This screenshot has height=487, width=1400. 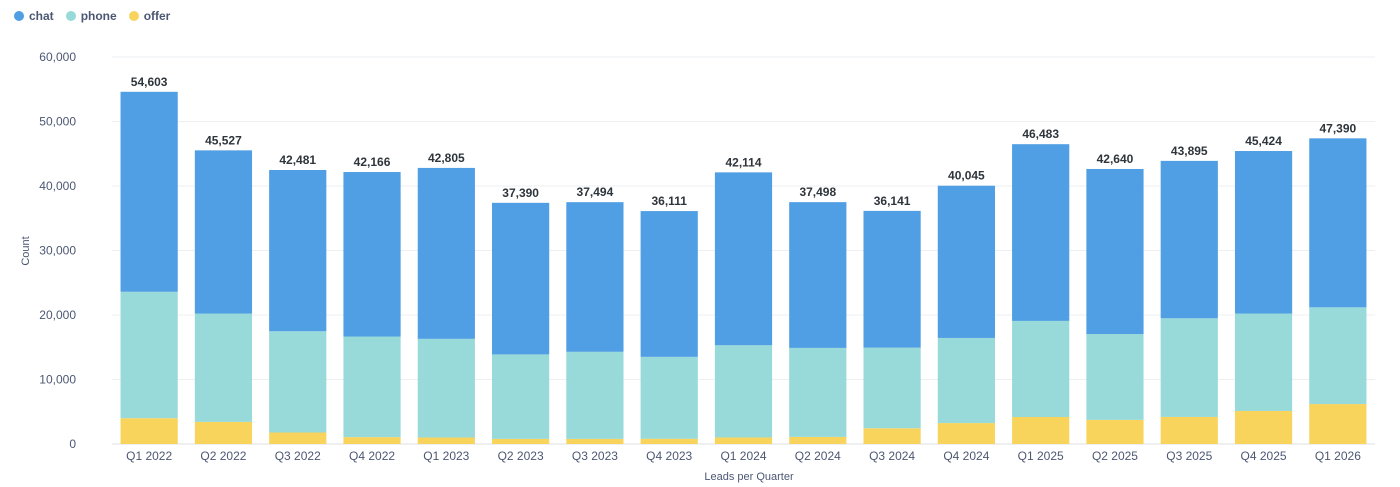 What do you see at coordinates (157, 16) in the screenshot?
I see `legend-label-offer: offer` at bounding box center [157, 16].